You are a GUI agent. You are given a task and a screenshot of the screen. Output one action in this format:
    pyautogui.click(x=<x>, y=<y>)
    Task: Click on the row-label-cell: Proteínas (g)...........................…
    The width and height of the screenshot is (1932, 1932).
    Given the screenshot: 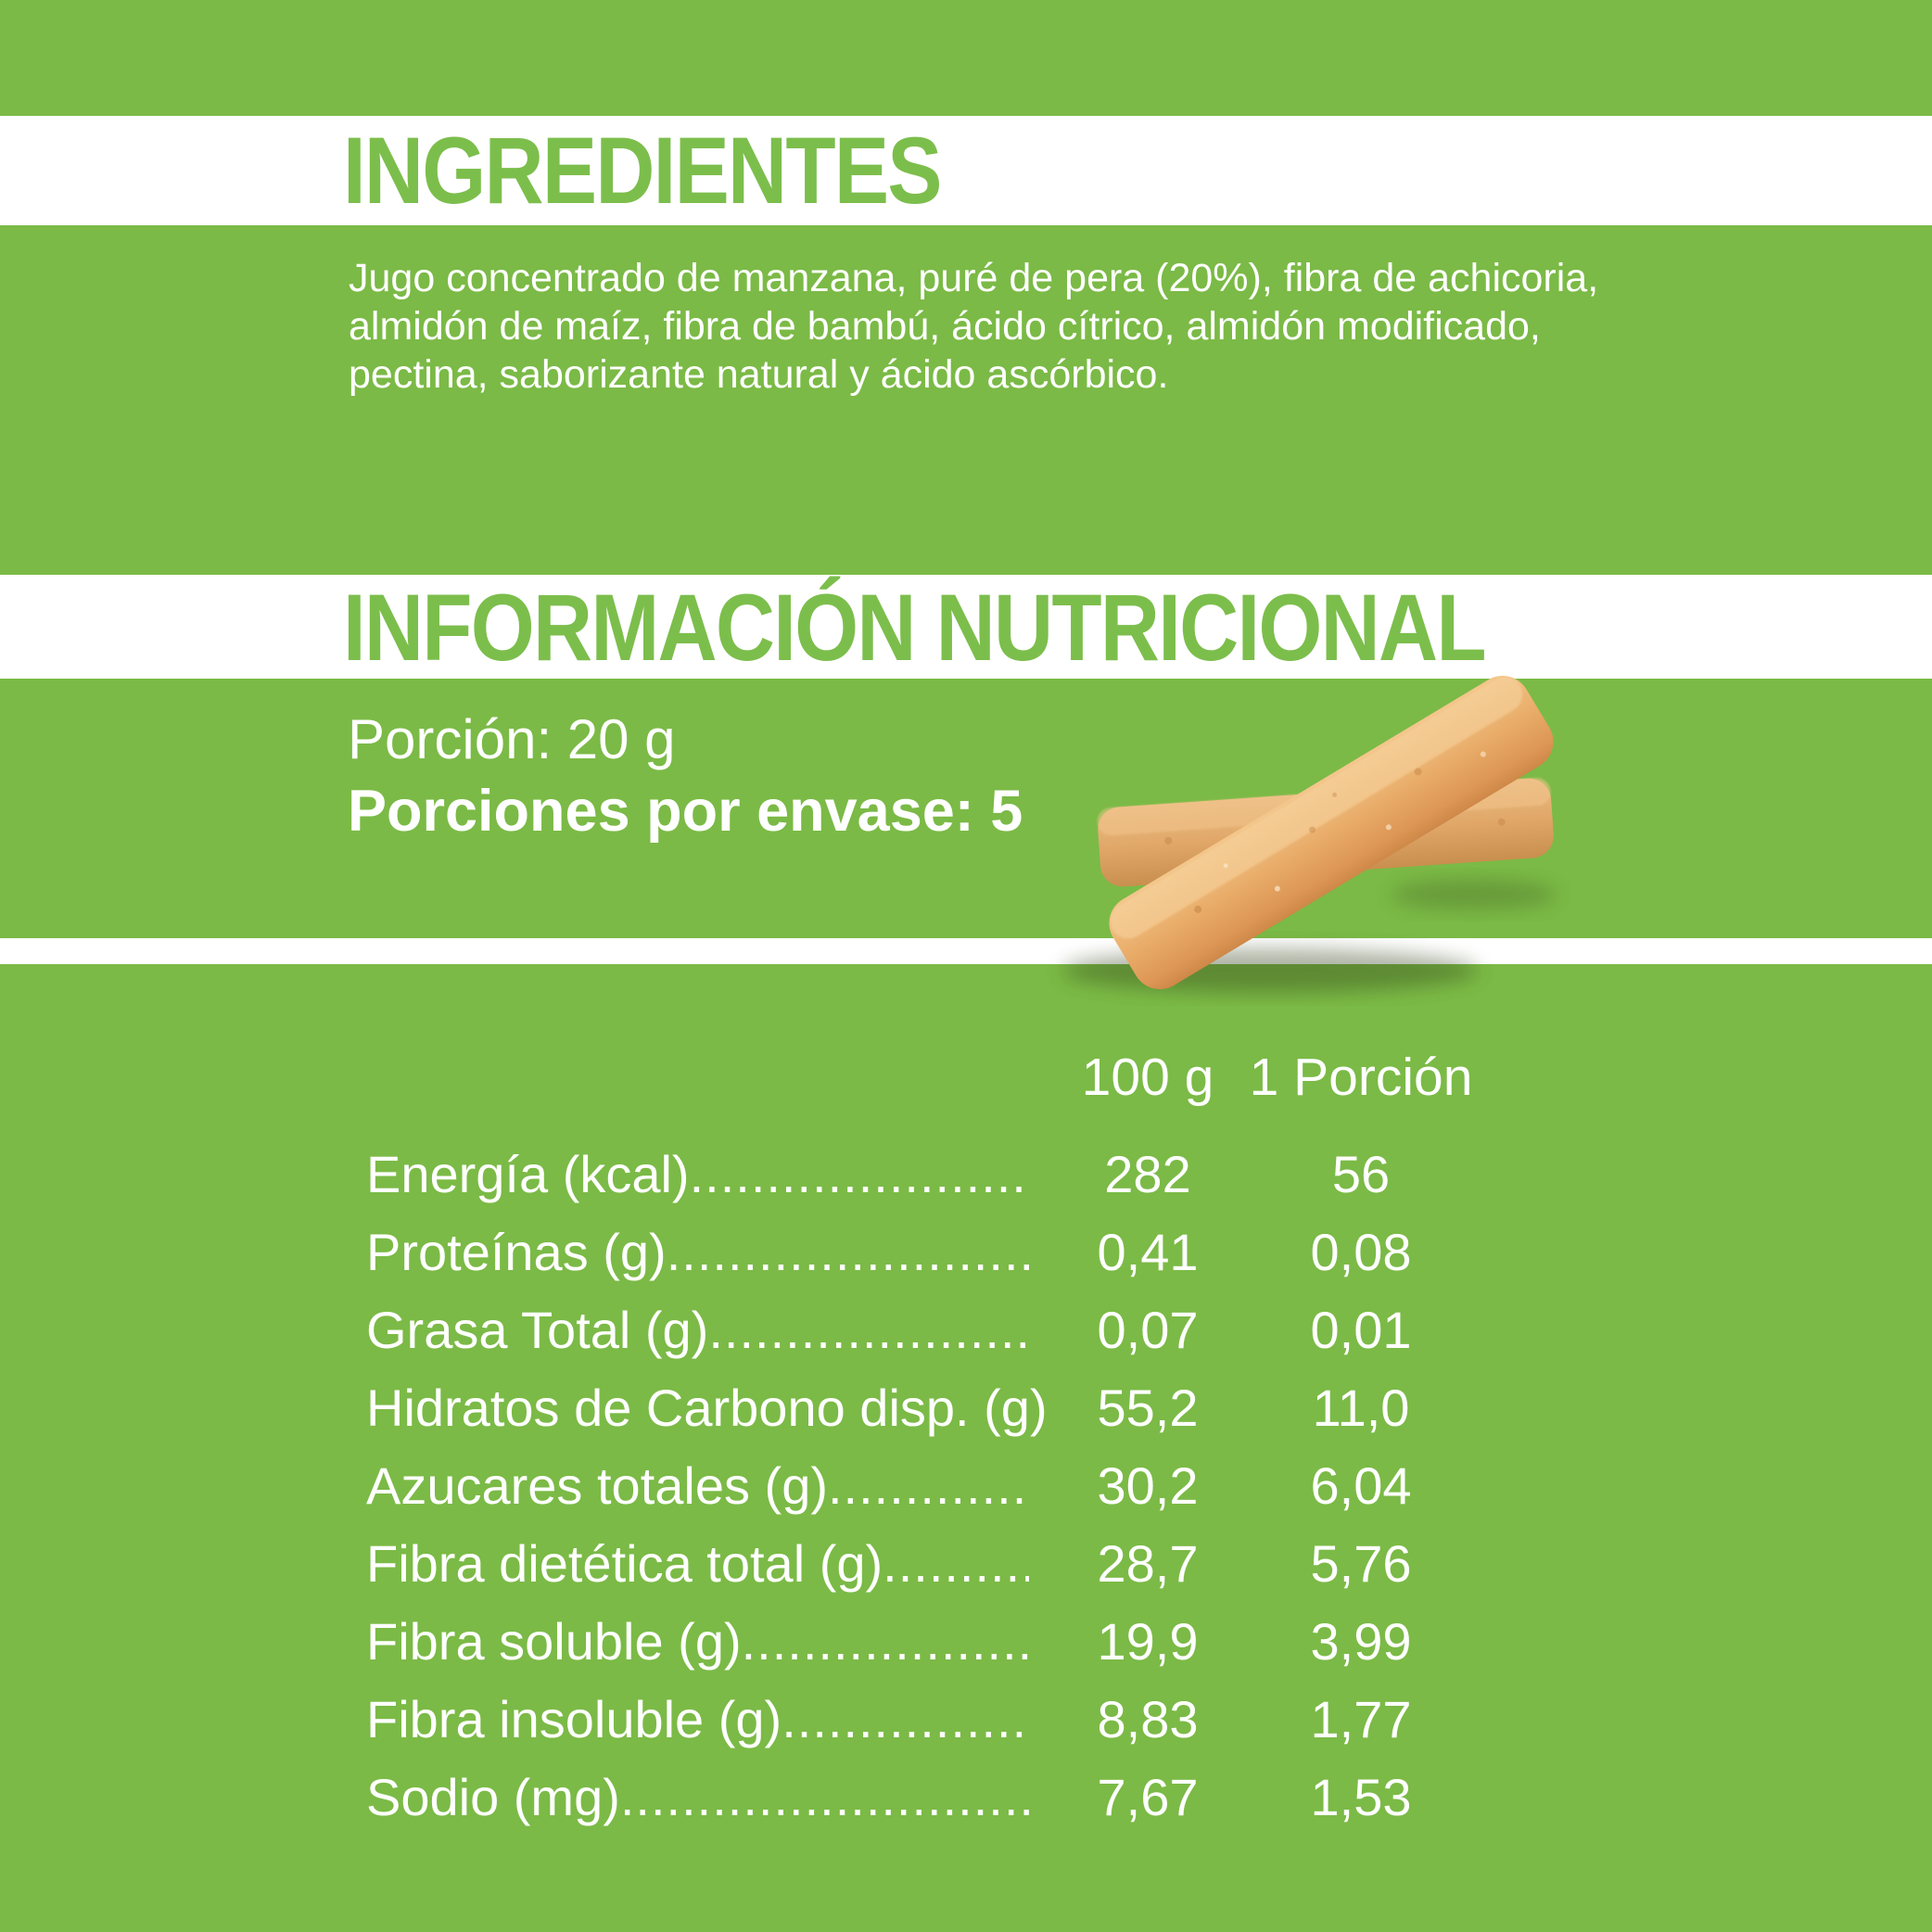 What is the action you would take?
    pyautogui.click(x=697, y=1252)
    